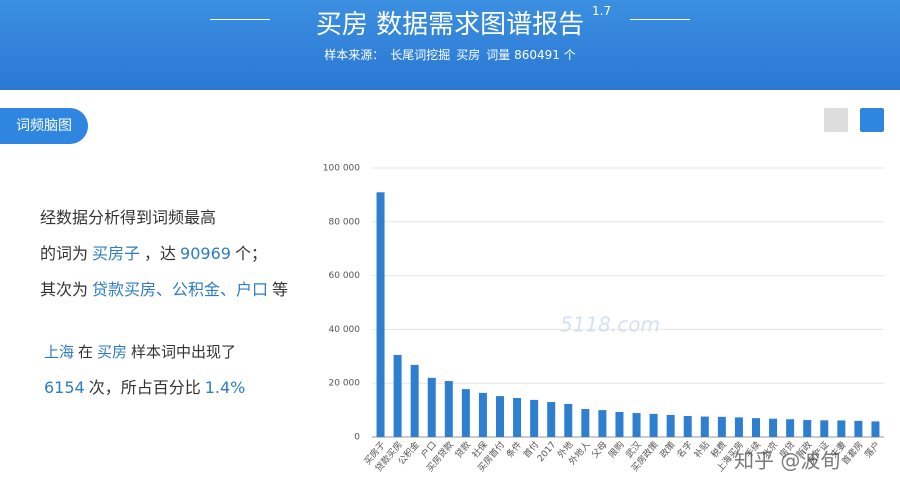  Describe the element at coordinates (600, 449) in the screenshot. I see `x-tick-label: 父母` at that location.